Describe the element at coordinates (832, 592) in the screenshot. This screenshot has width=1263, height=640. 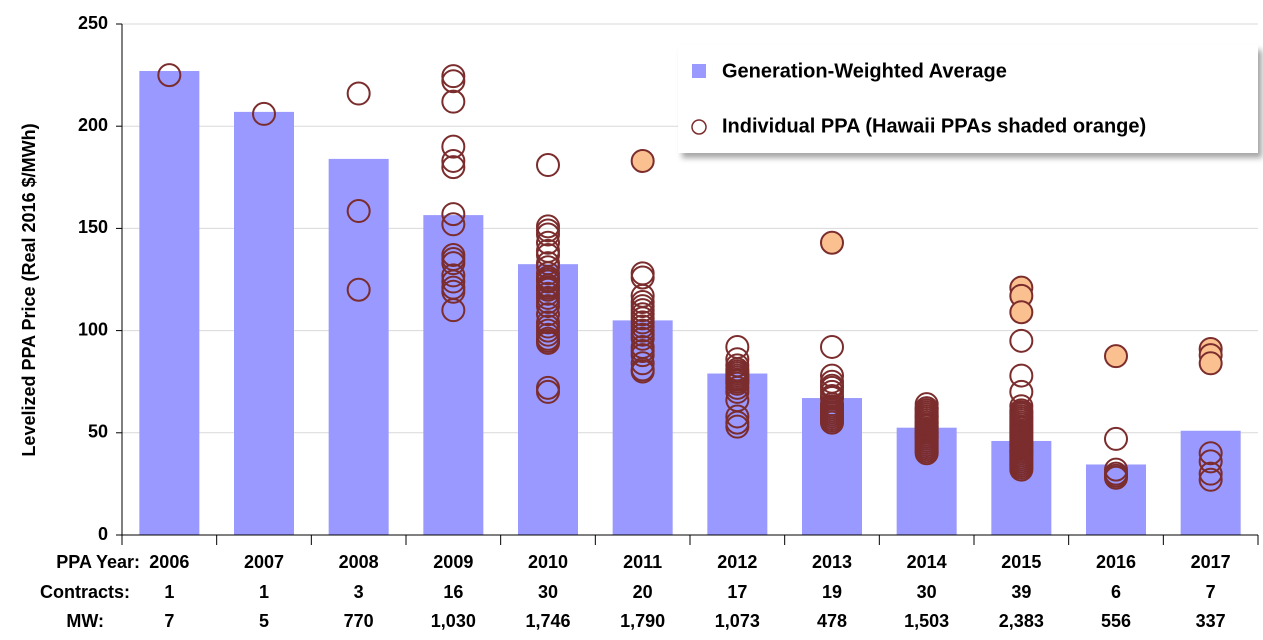
I see `table-value: 19` at that location.